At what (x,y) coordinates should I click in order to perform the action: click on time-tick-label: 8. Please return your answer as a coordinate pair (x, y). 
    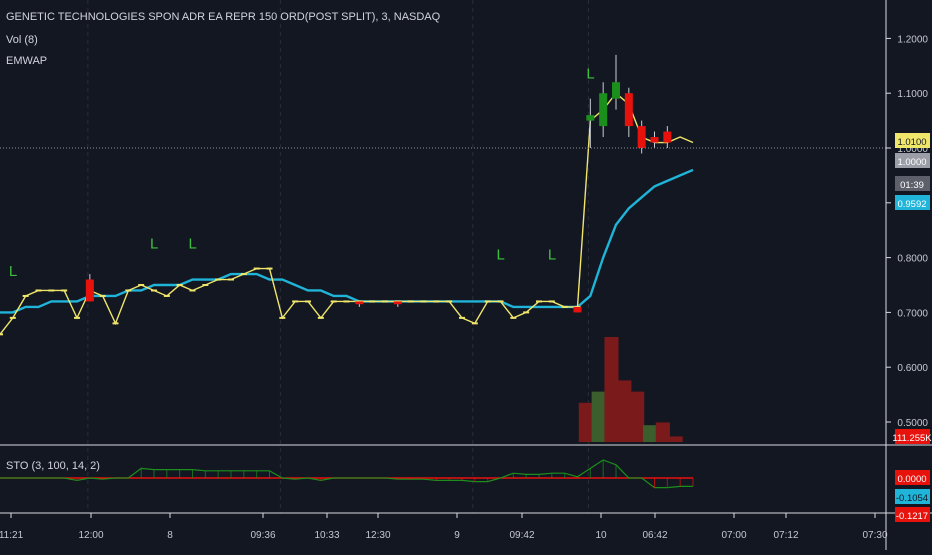
    Looking at the image, I should click on (170, 535).